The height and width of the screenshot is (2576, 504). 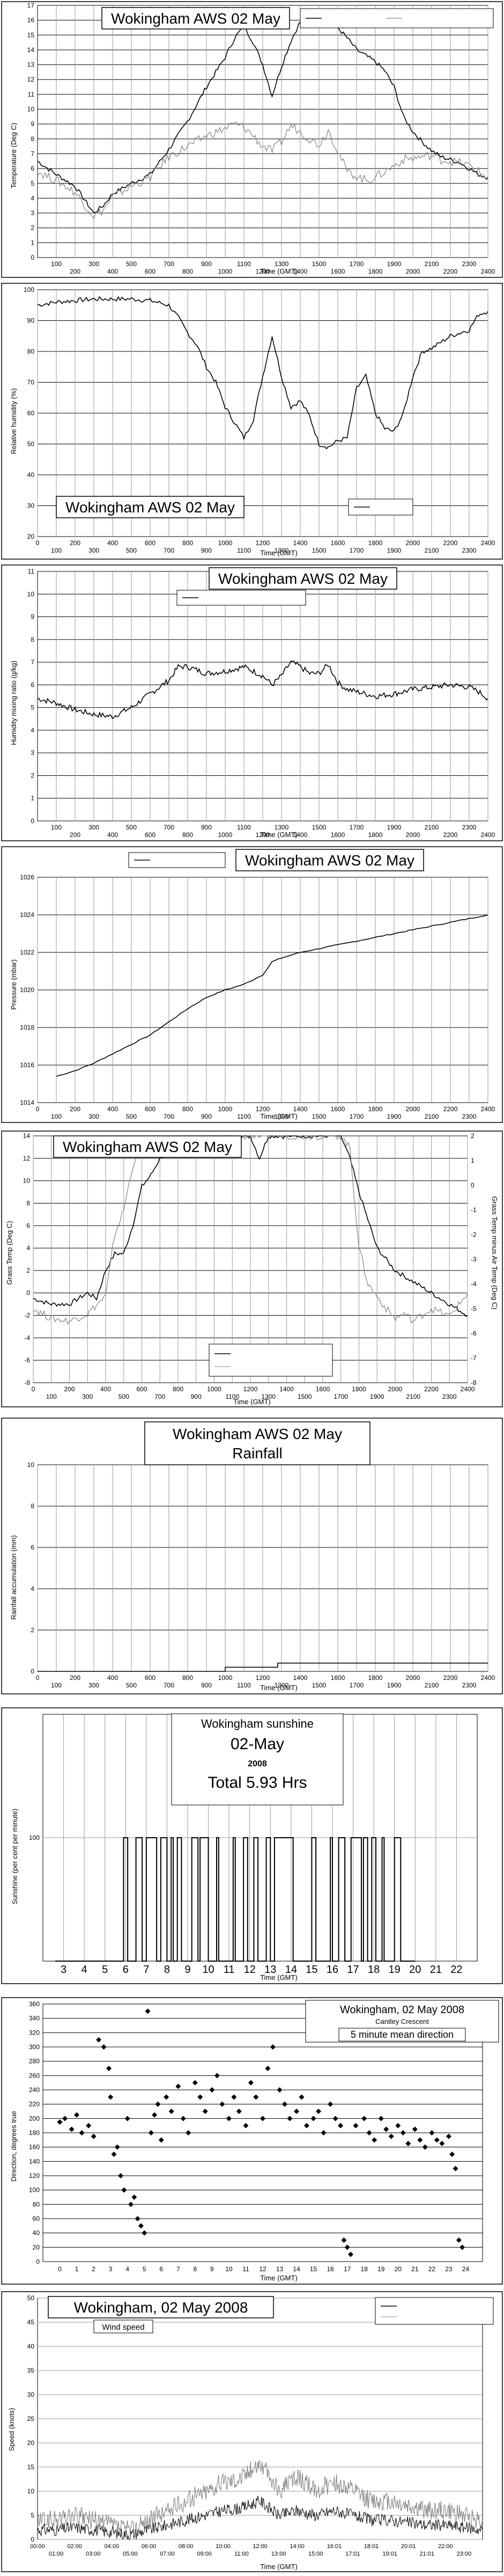 What do you see at coordinates (456, 1970) in the screenshot?
I see `x-tick-label: 22` at bounding box center [456, 1970].